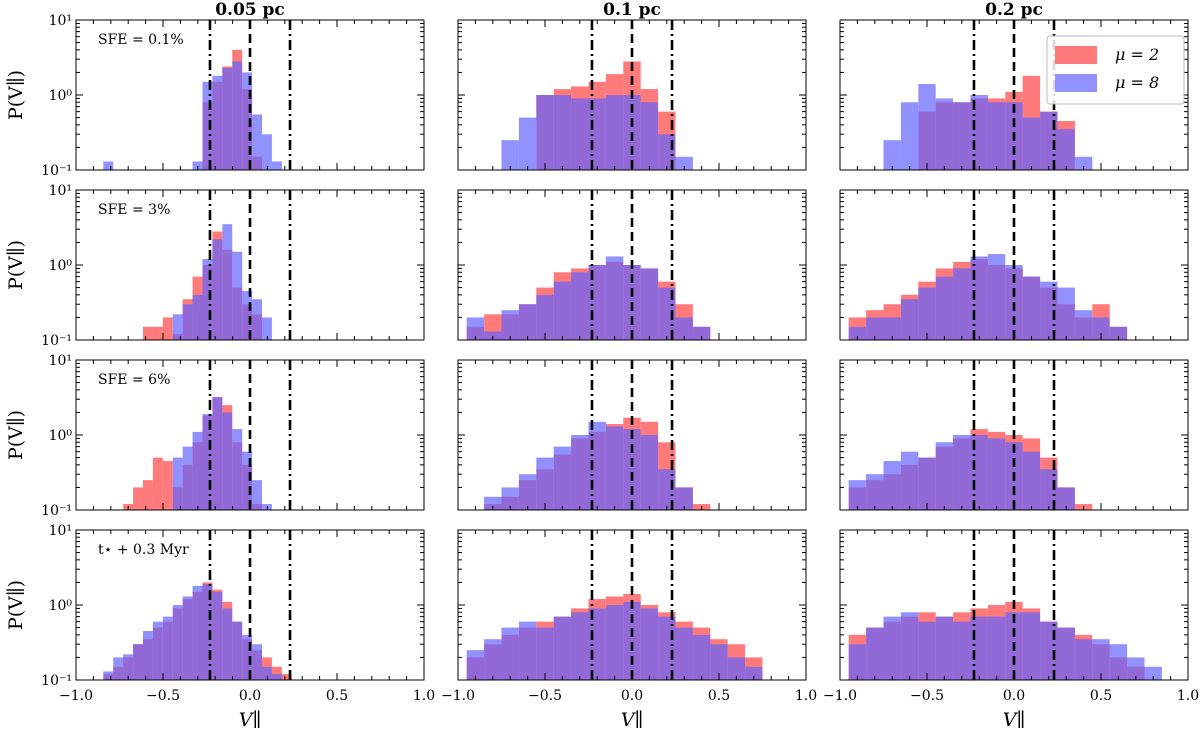 The image size is (1200, 740). Describe the element at coordinates (719, 696) in the screenshot. I see `x-tick-label: 0.5` at that location.